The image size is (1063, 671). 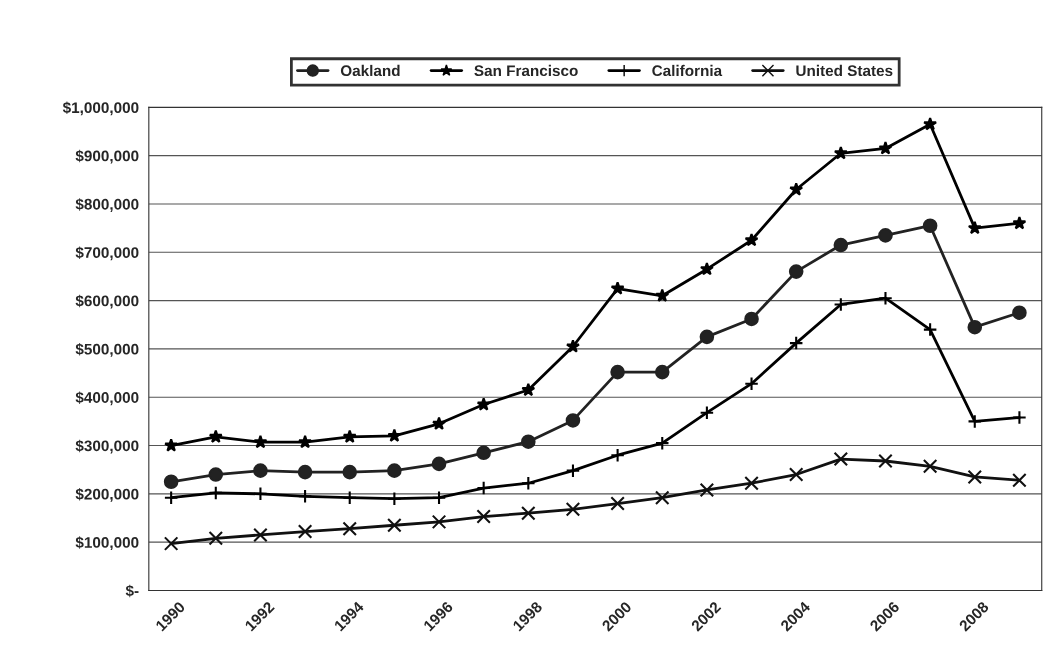 I want to click on y-tick-label: $100,000, so click(x=107, y=543).